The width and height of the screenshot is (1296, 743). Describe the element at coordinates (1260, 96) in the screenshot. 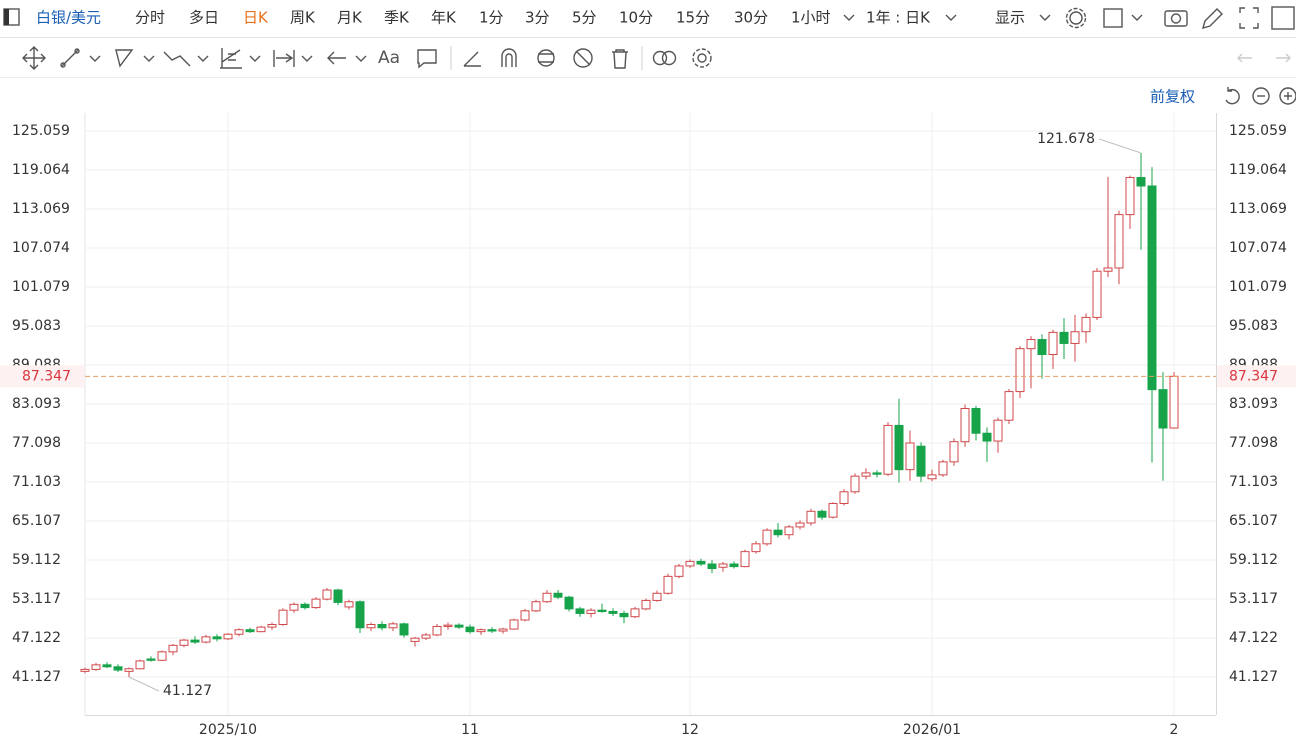

I see `chart-controls` at that location.